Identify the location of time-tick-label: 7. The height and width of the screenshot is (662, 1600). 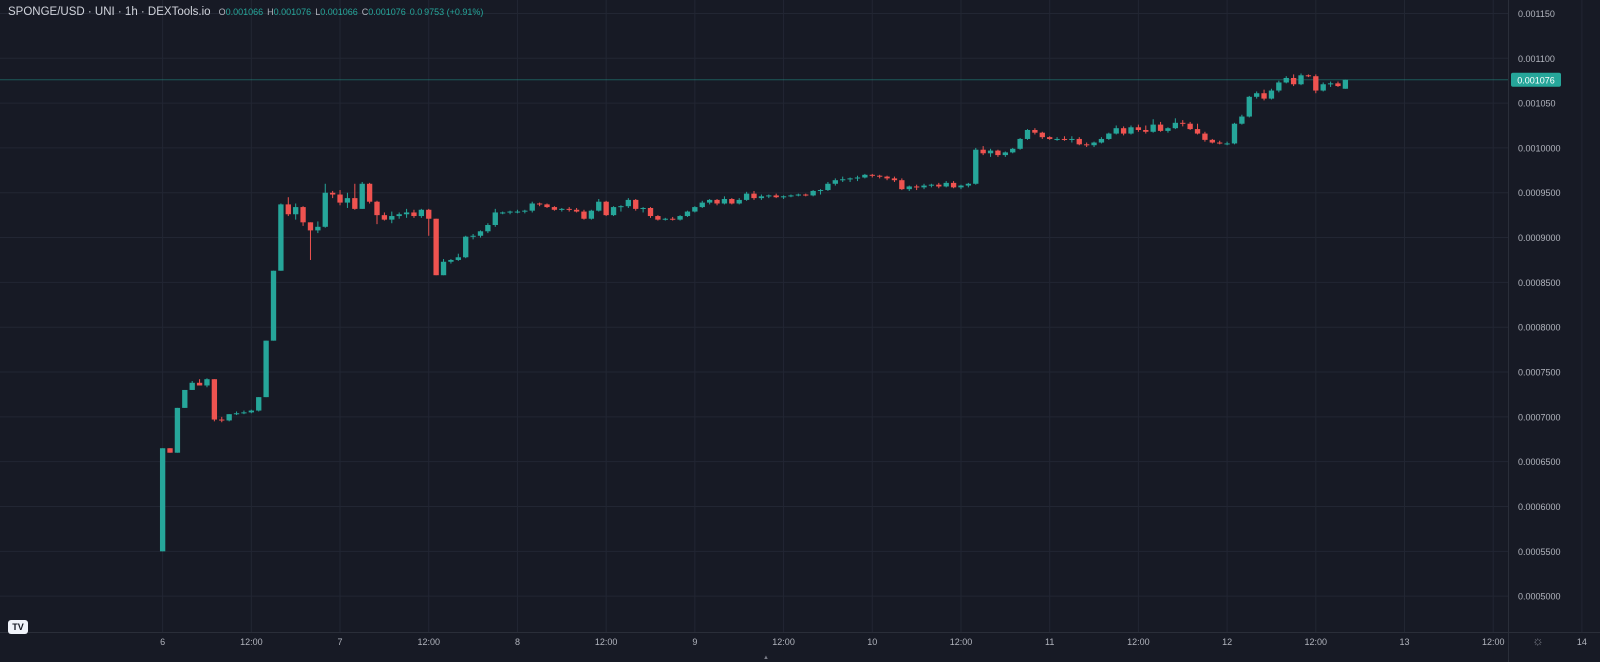
(340, 642).